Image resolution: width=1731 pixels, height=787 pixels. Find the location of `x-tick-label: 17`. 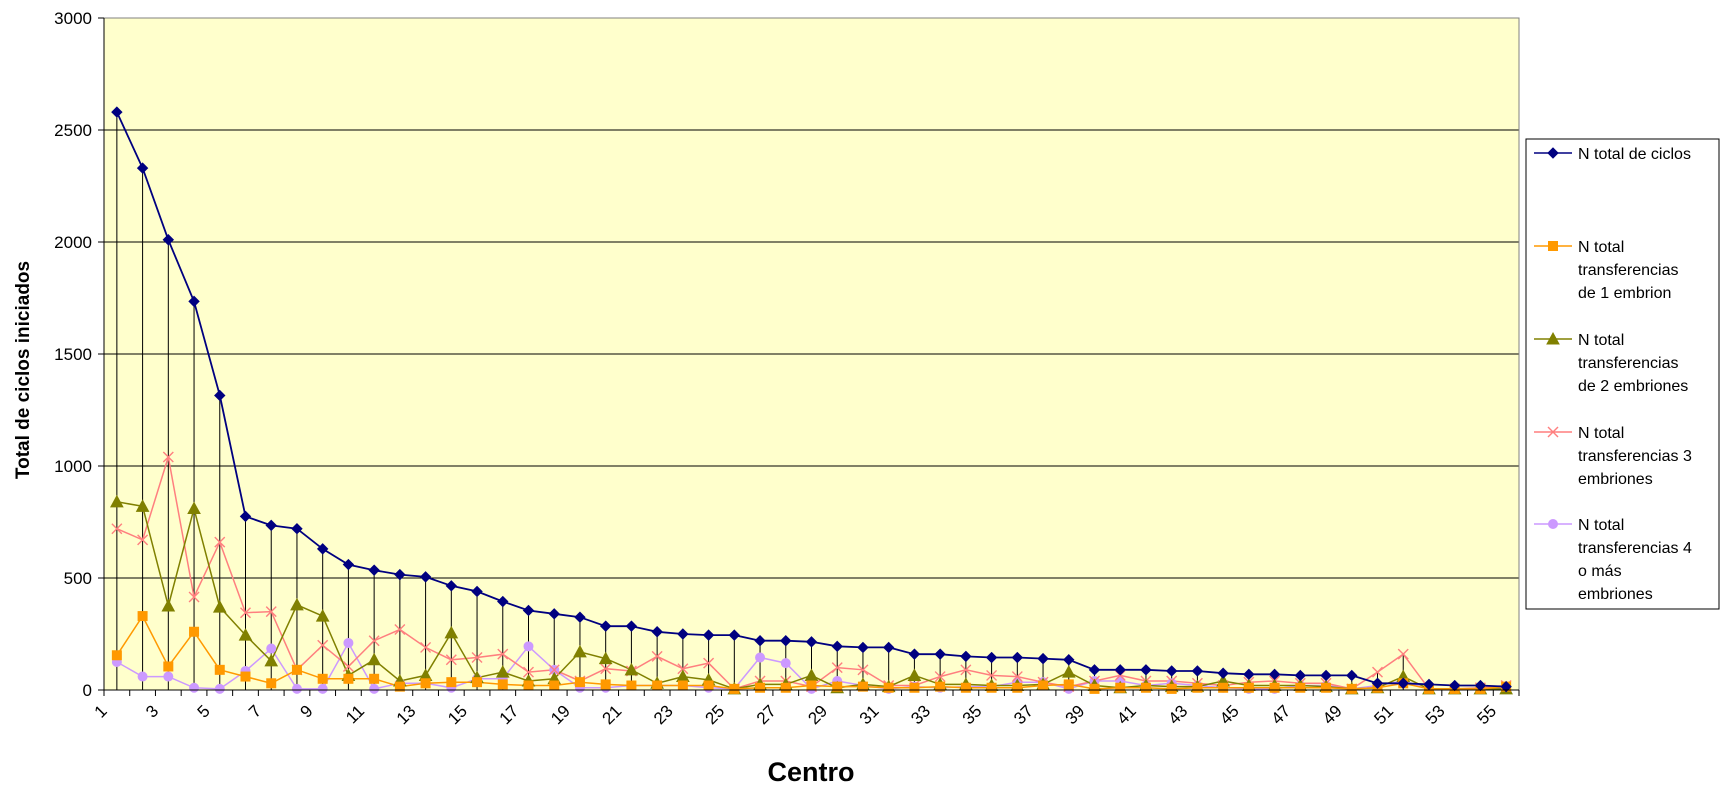

x-tick-label: 17 is located at coordinates (509, 714).